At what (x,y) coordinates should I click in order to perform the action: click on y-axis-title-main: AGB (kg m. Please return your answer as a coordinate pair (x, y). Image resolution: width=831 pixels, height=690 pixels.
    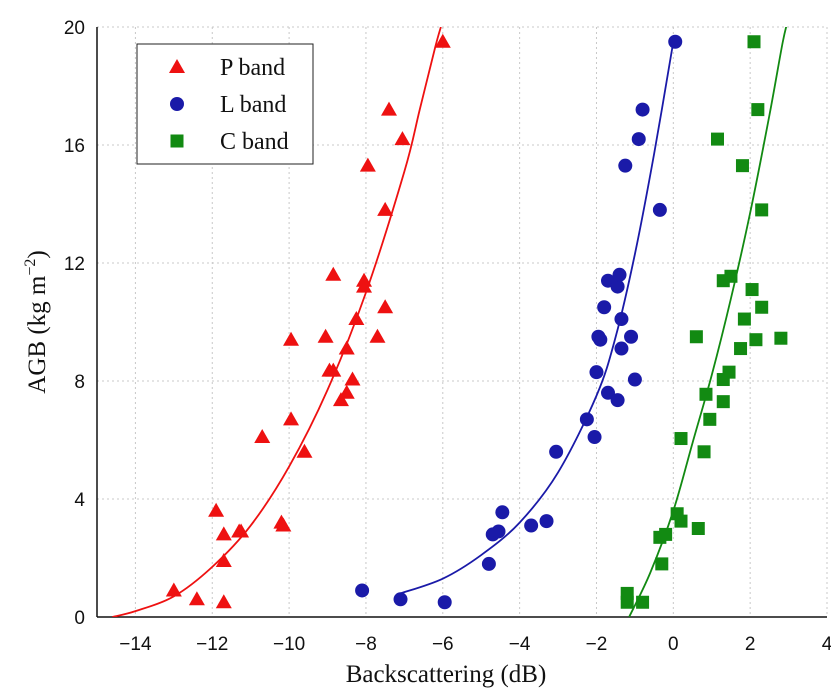
    Looking at the image, I should click on (37, 334).